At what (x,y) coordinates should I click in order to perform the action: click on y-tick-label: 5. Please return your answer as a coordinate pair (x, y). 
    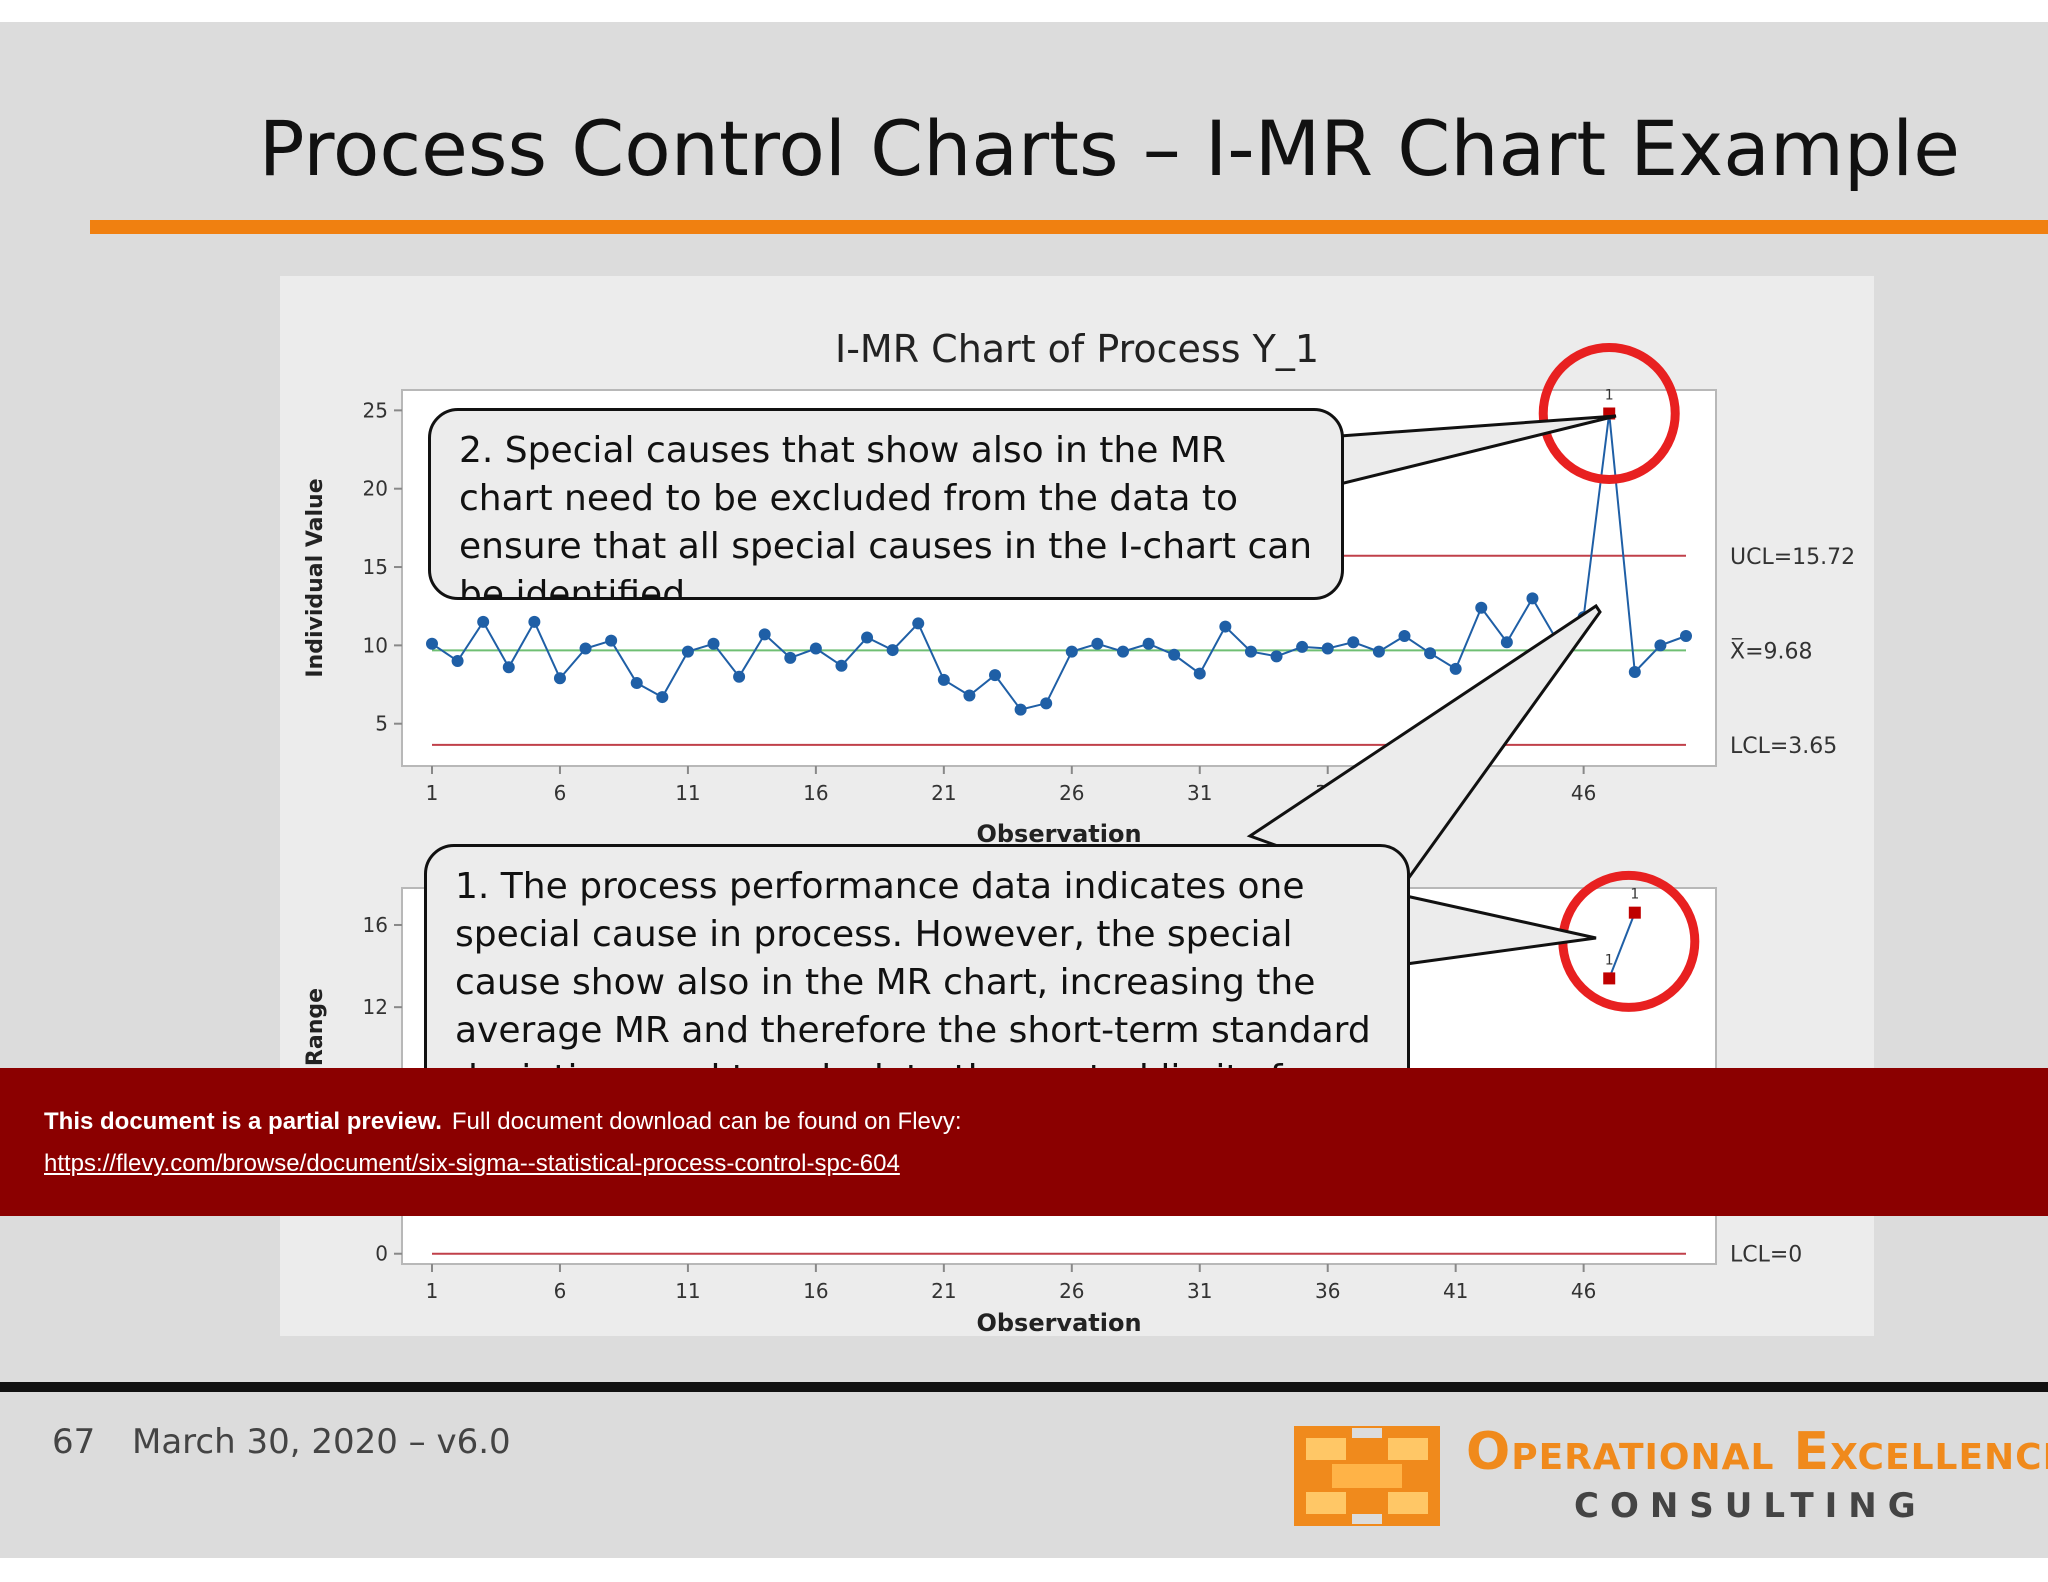
    Looking at the image, I should click on (381, 724).